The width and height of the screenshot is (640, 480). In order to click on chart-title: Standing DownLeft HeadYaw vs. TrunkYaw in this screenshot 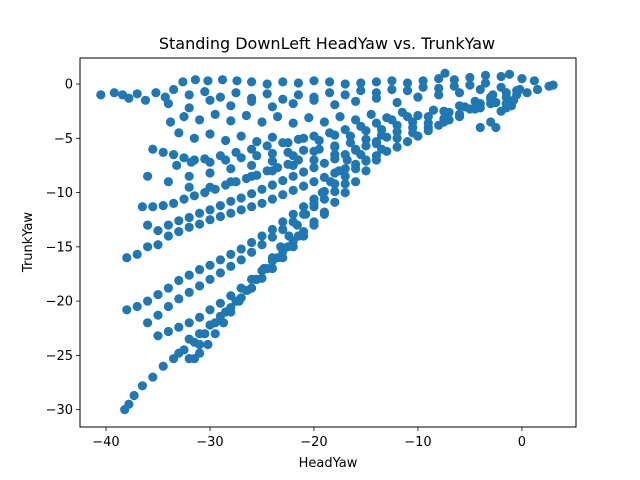, I will do `click(327, 43)`.